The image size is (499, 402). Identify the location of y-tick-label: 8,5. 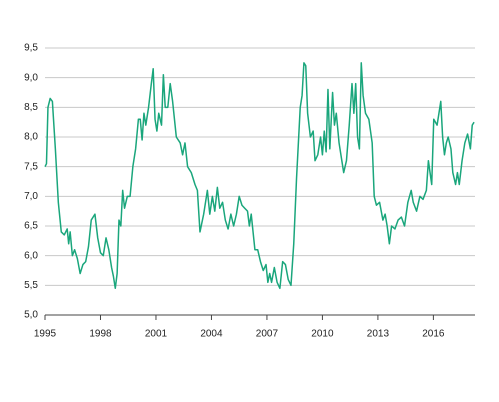
(31, 107).